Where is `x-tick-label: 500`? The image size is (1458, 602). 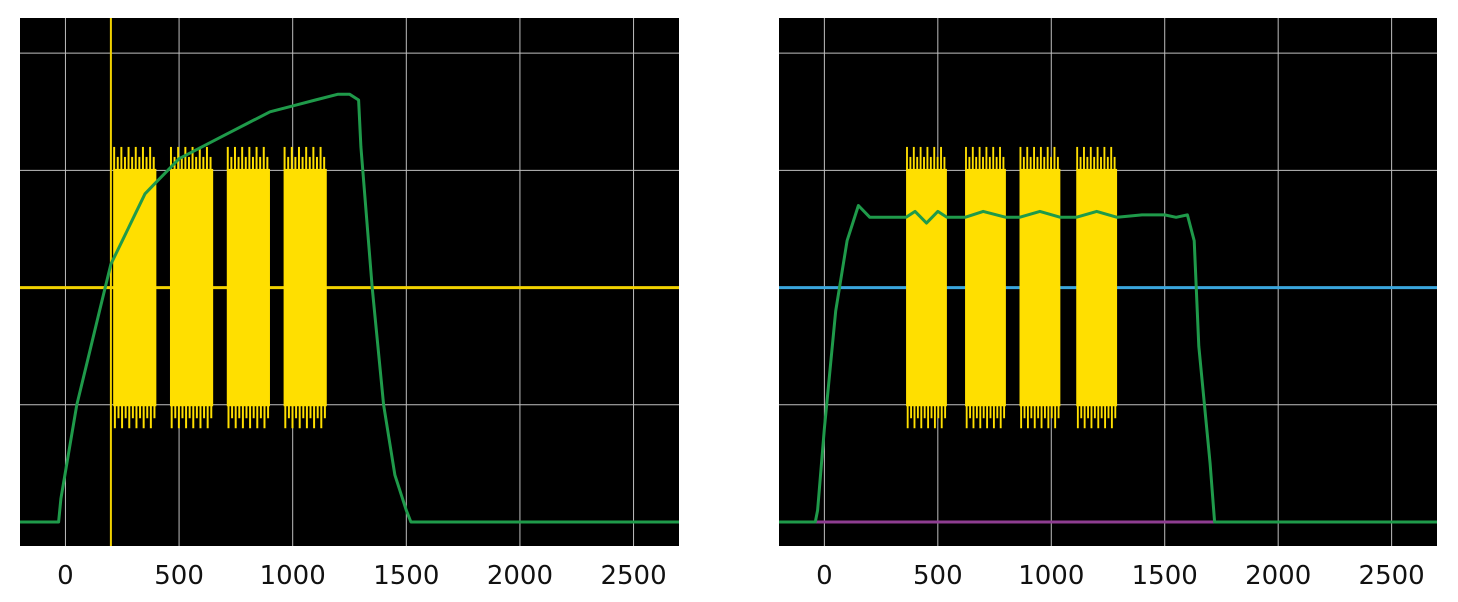 x-tick-label: 500 is located at coordinates (938, 576).